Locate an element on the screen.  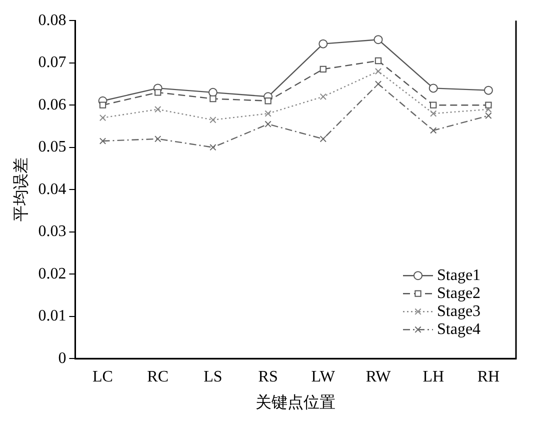
legend-label: Stage2 is located at coordinates (459, 293).